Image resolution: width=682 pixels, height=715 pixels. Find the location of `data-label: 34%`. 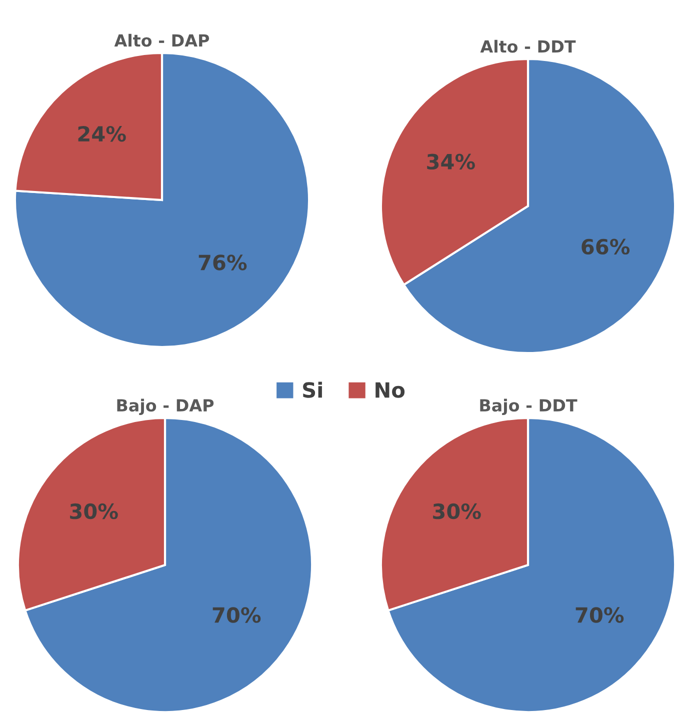

data-label: 34% is located at coordinates (451, 162).